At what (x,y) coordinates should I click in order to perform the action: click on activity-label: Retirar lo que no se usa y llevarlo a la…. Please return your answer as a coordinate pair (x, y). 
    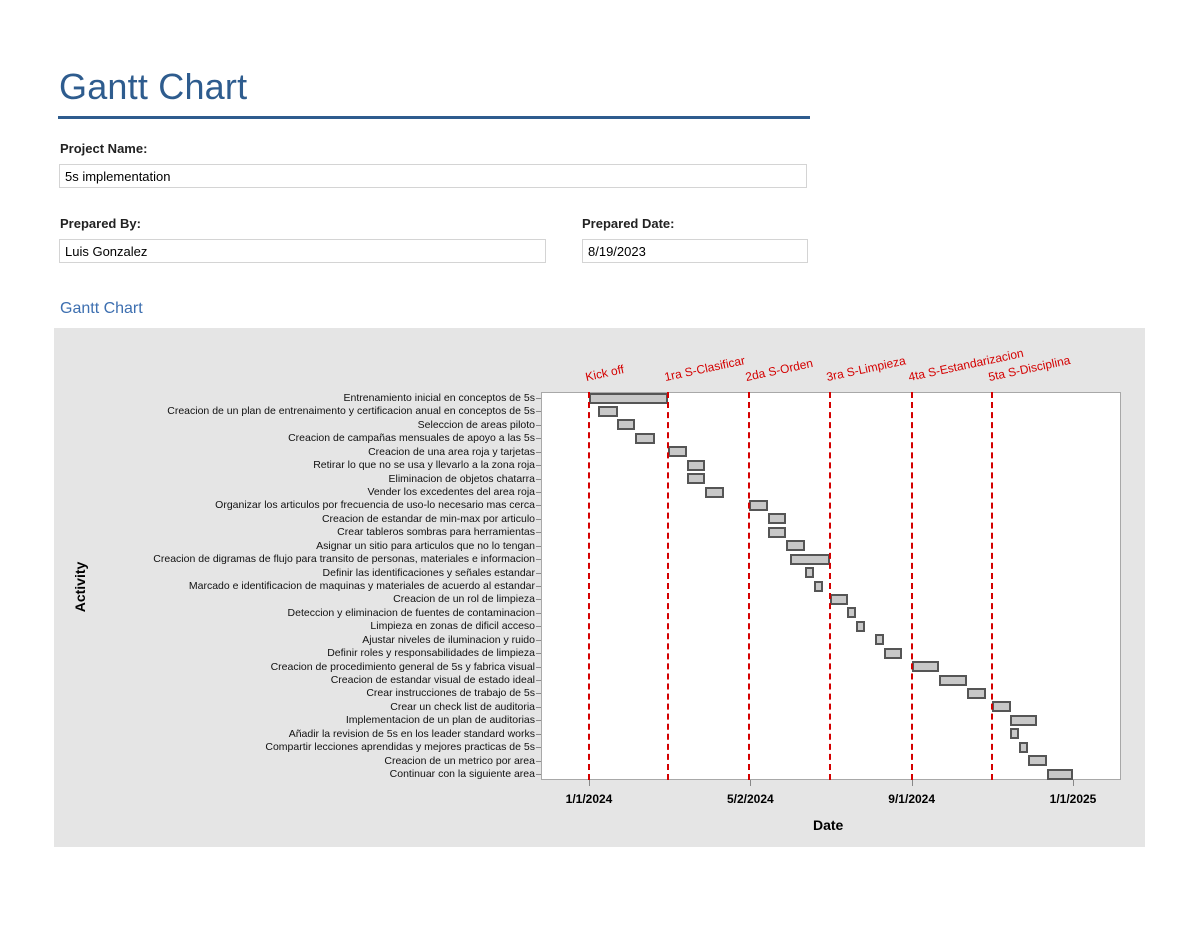
    Looking at the image, I should click on (424, 465).